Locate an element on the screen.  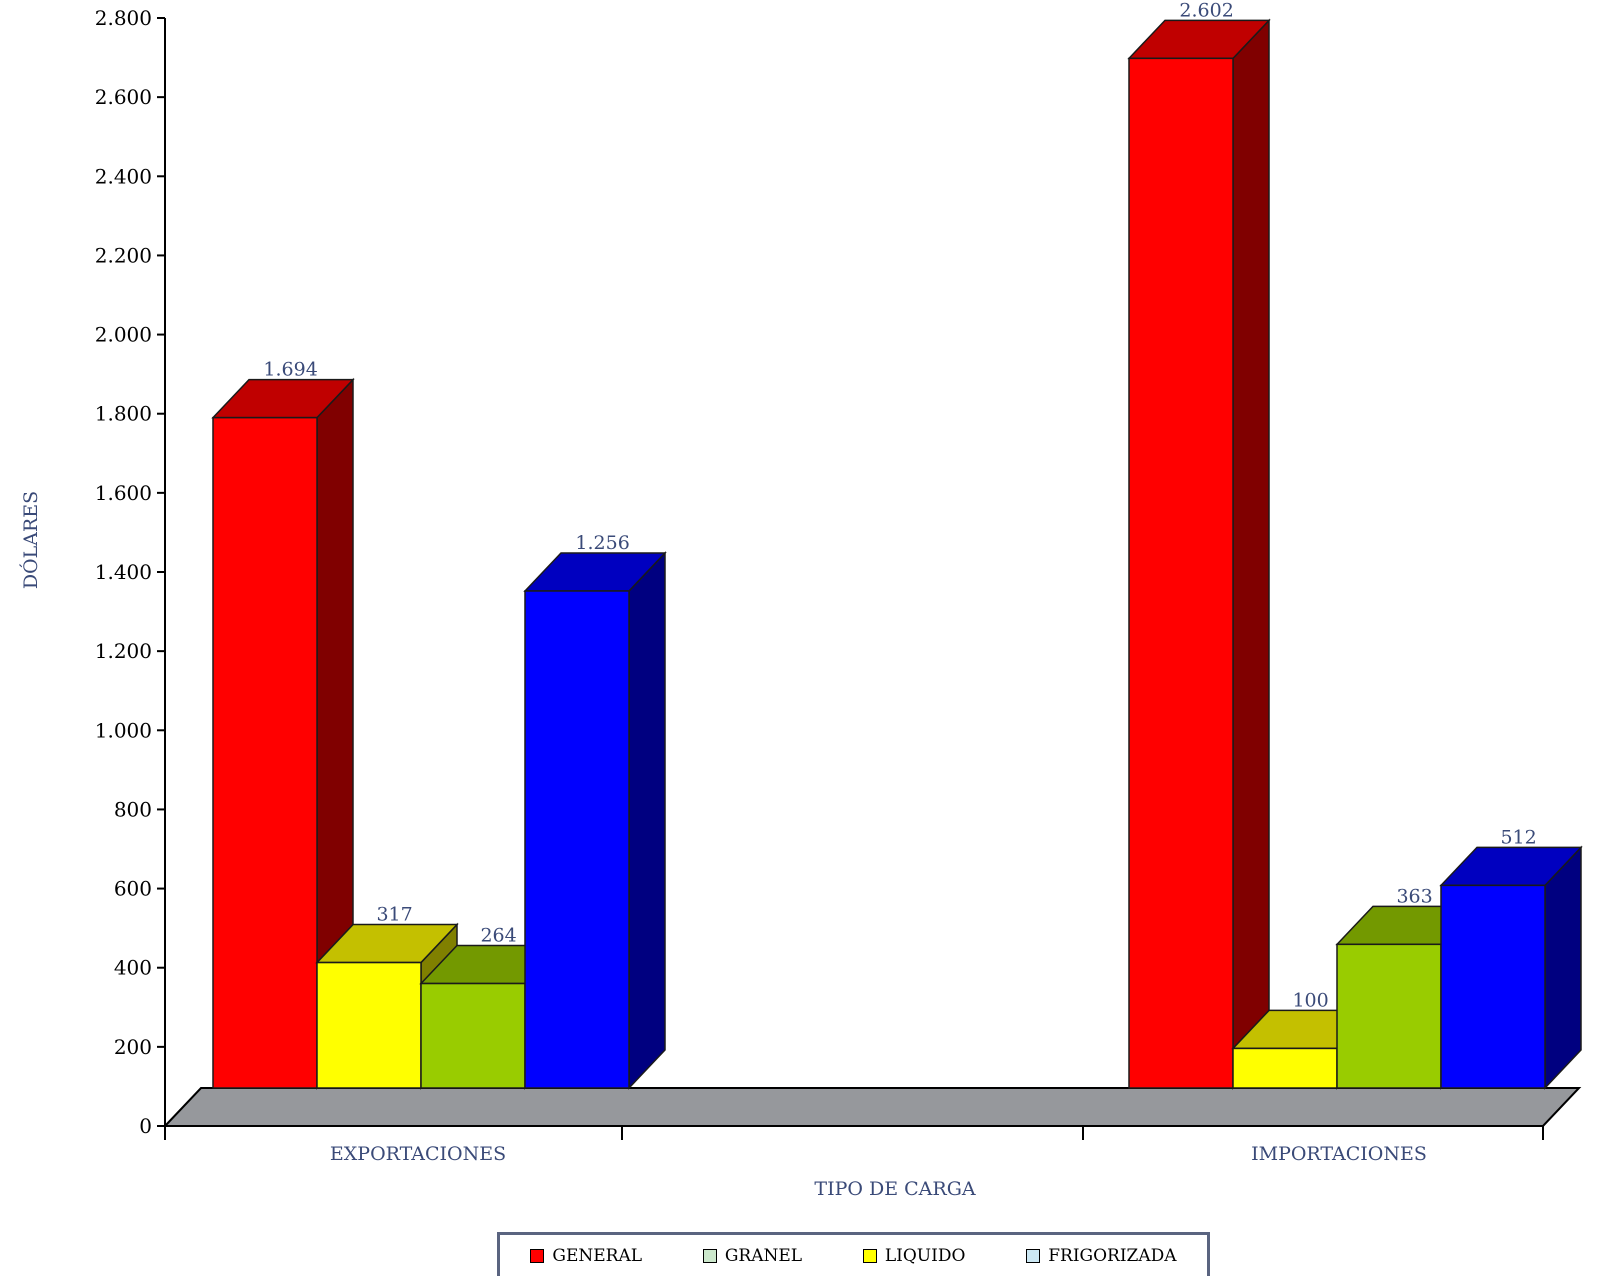
data-label: 1.694 is located at coordinates (290, 370).